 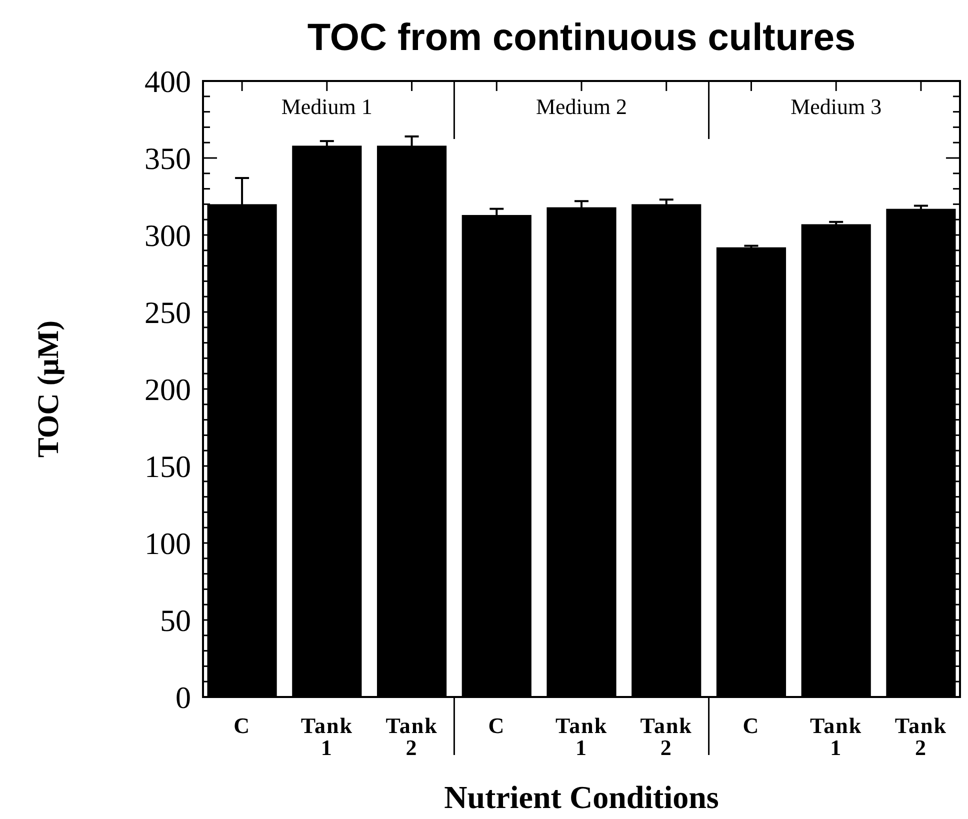 I want to click on y-tick-label: 300, so click(x=167, y=235).